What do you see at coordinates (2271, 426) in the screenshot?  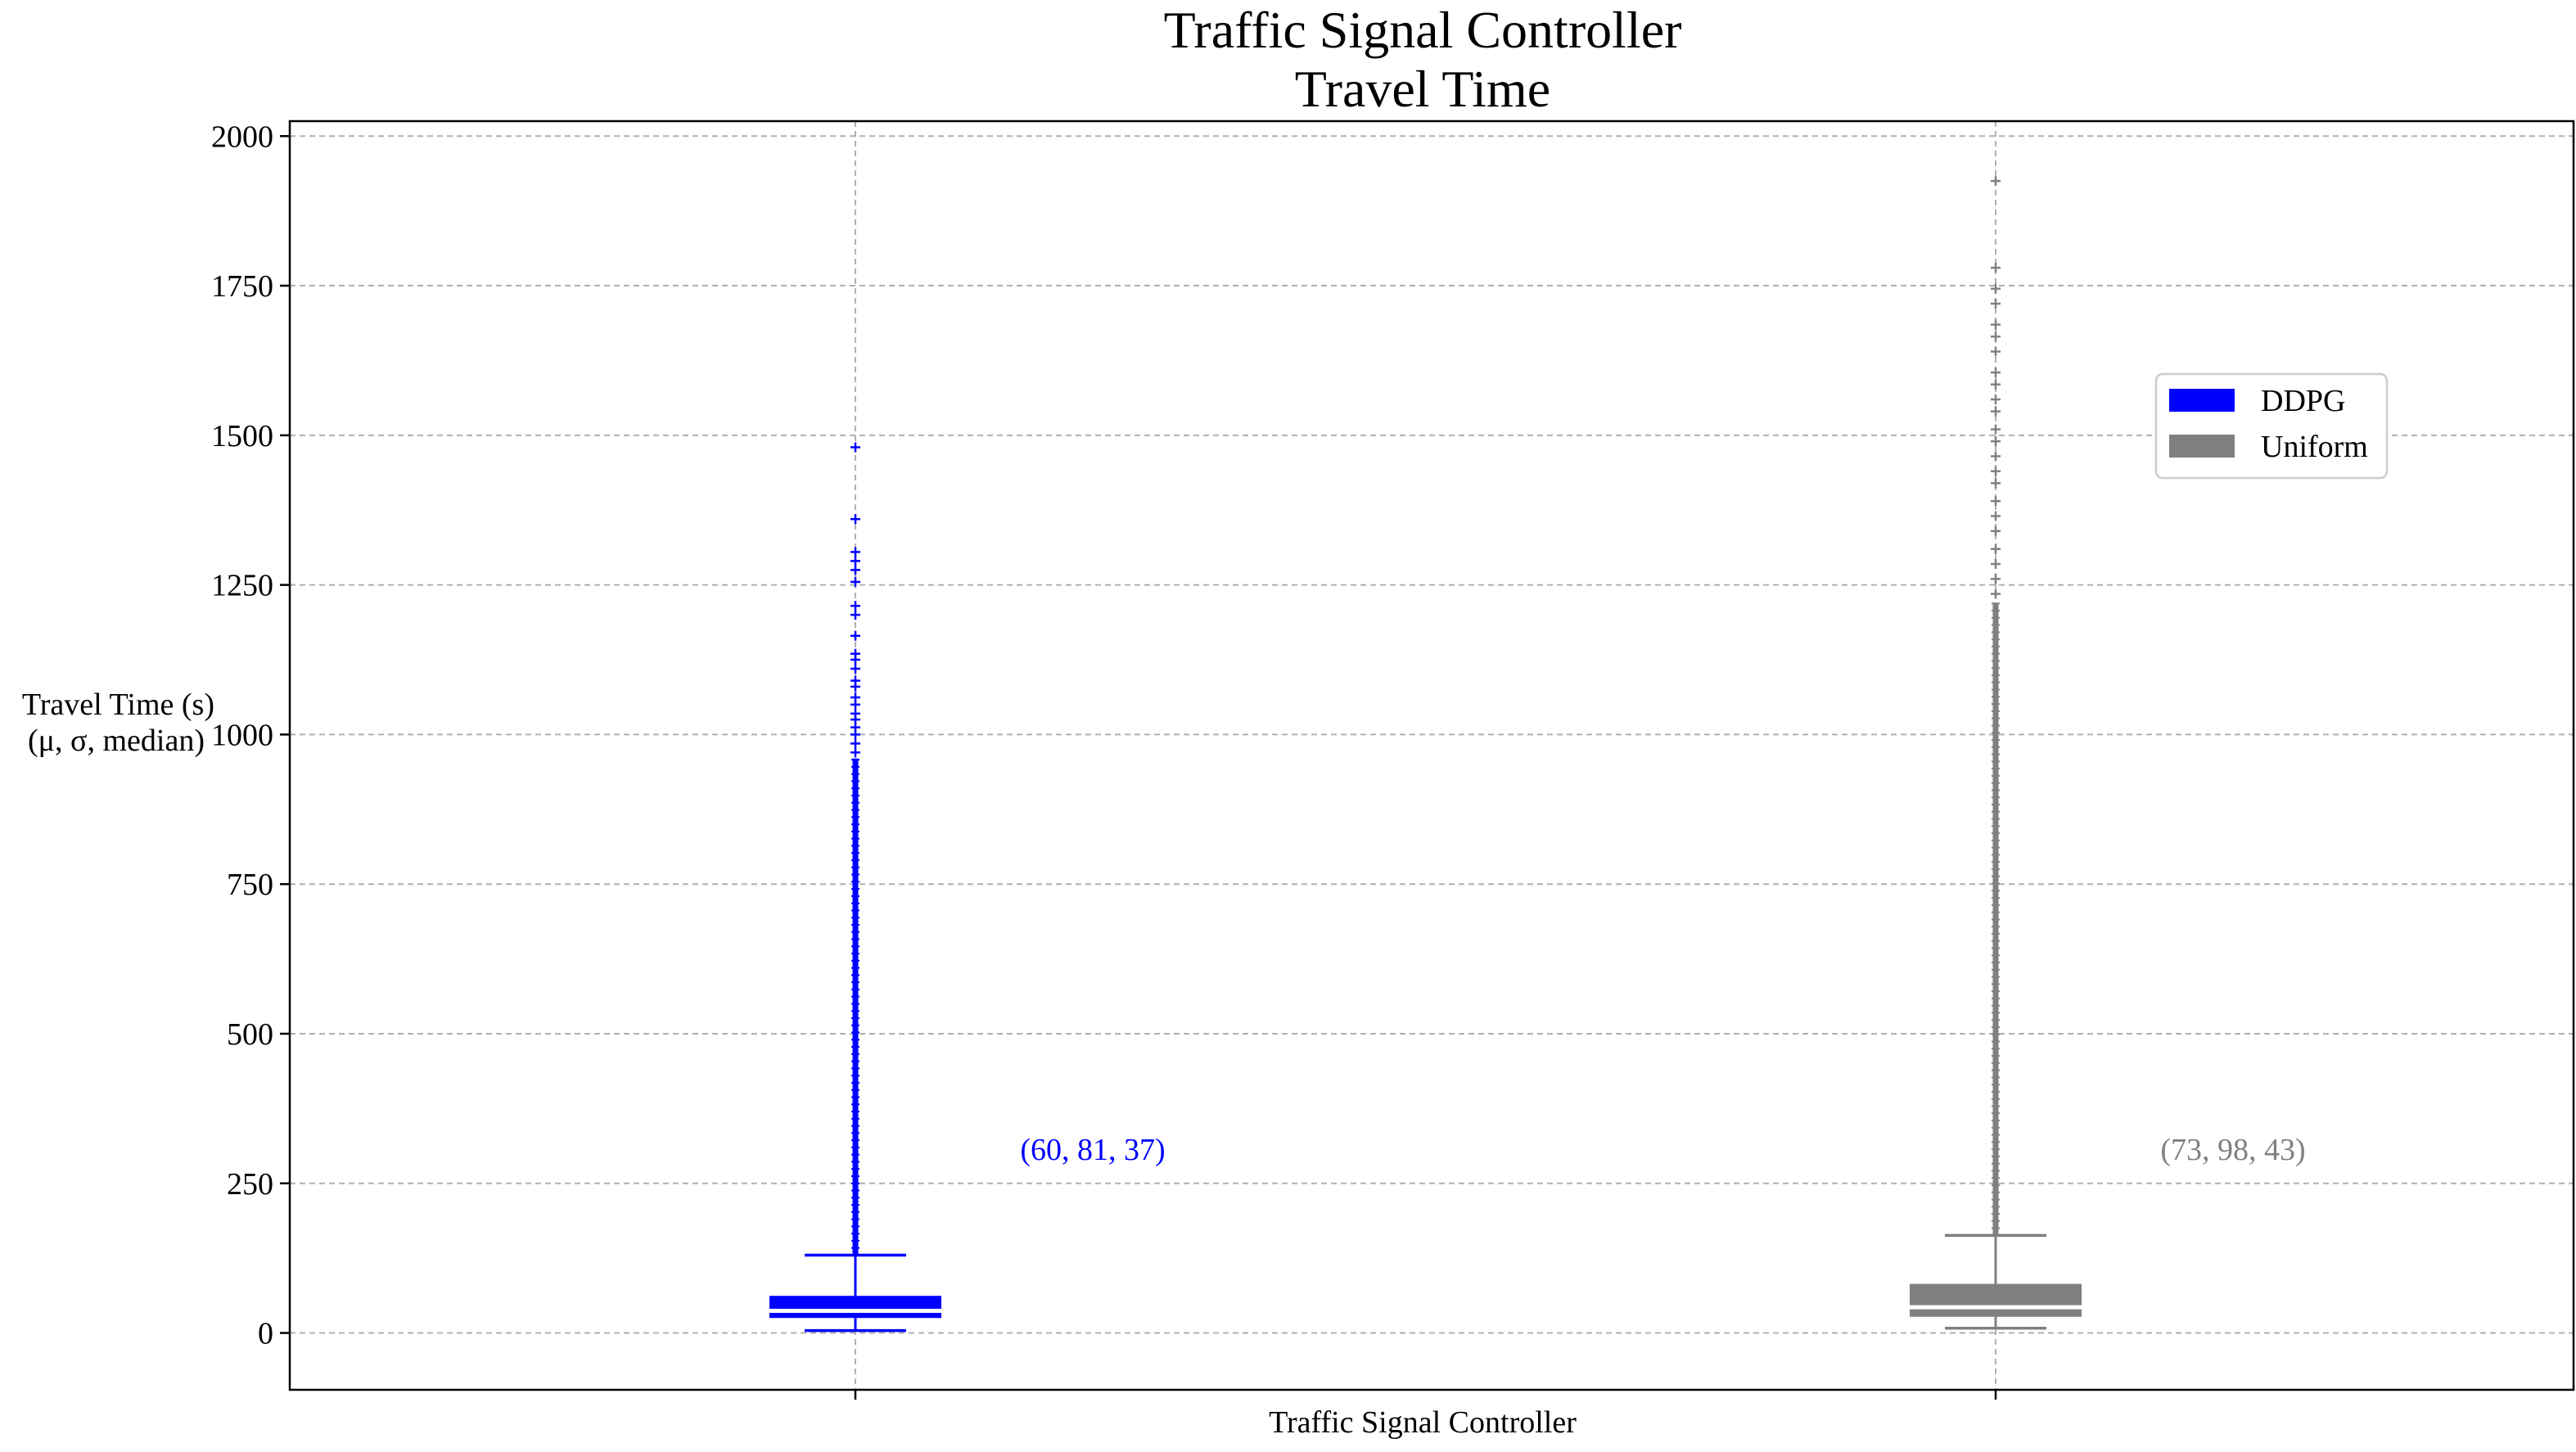 I see `legend: DDPG Uniform` at bounding box center [2271, 426].